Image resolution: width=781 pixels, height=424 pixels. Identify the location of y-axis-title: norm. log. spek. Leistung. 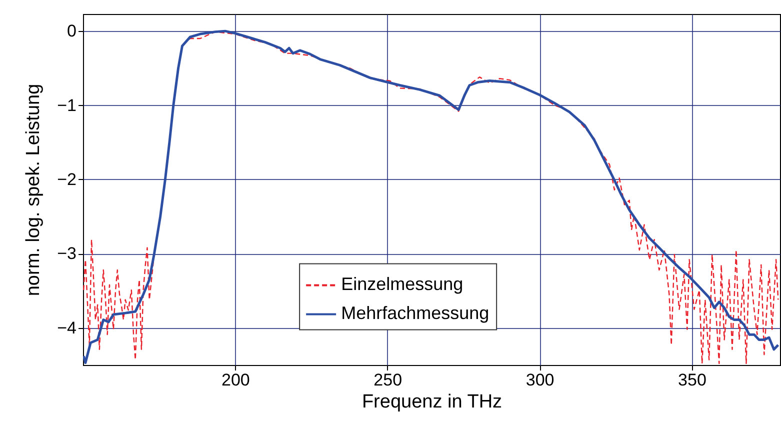
(33, 190).